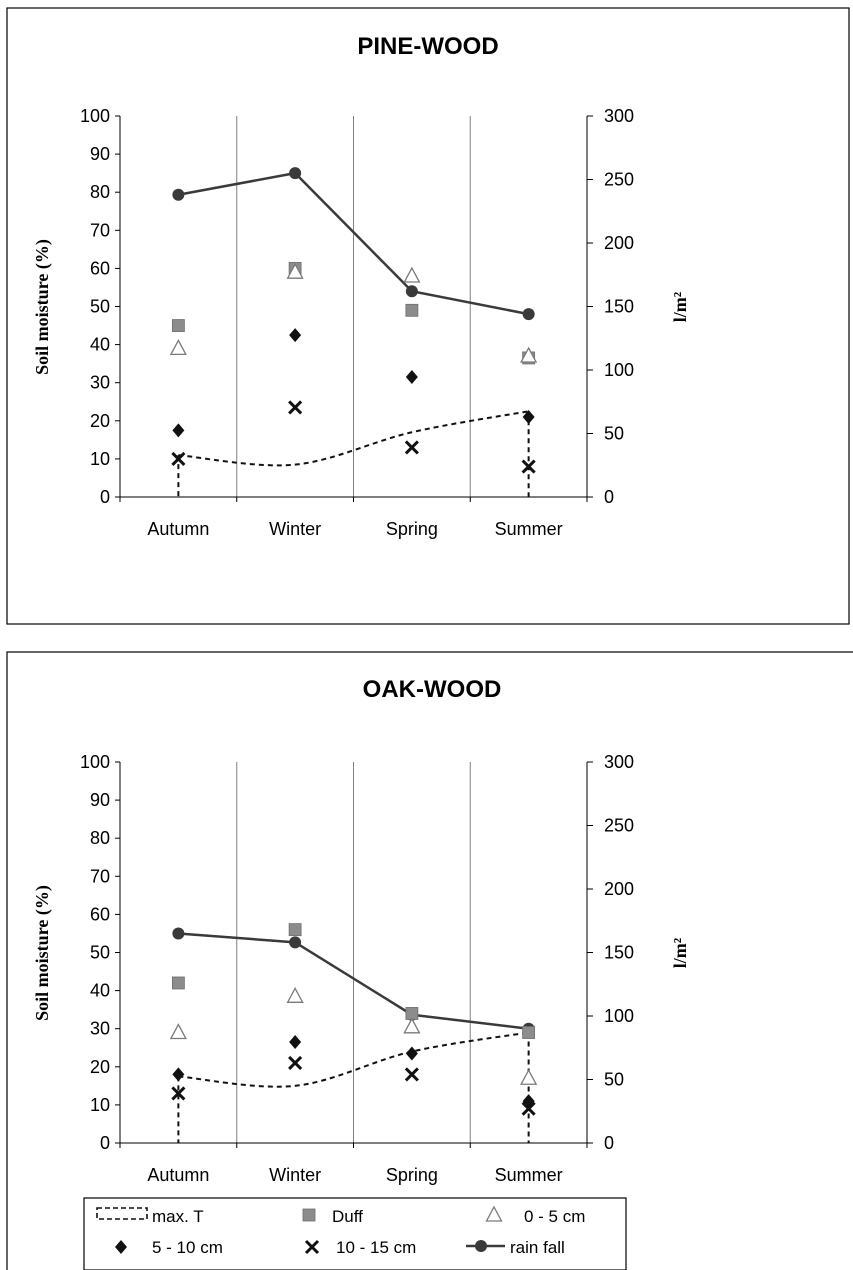 The image size is (853, 1270). I want to click on y2-tick-label: 100, so click(619, 1016).